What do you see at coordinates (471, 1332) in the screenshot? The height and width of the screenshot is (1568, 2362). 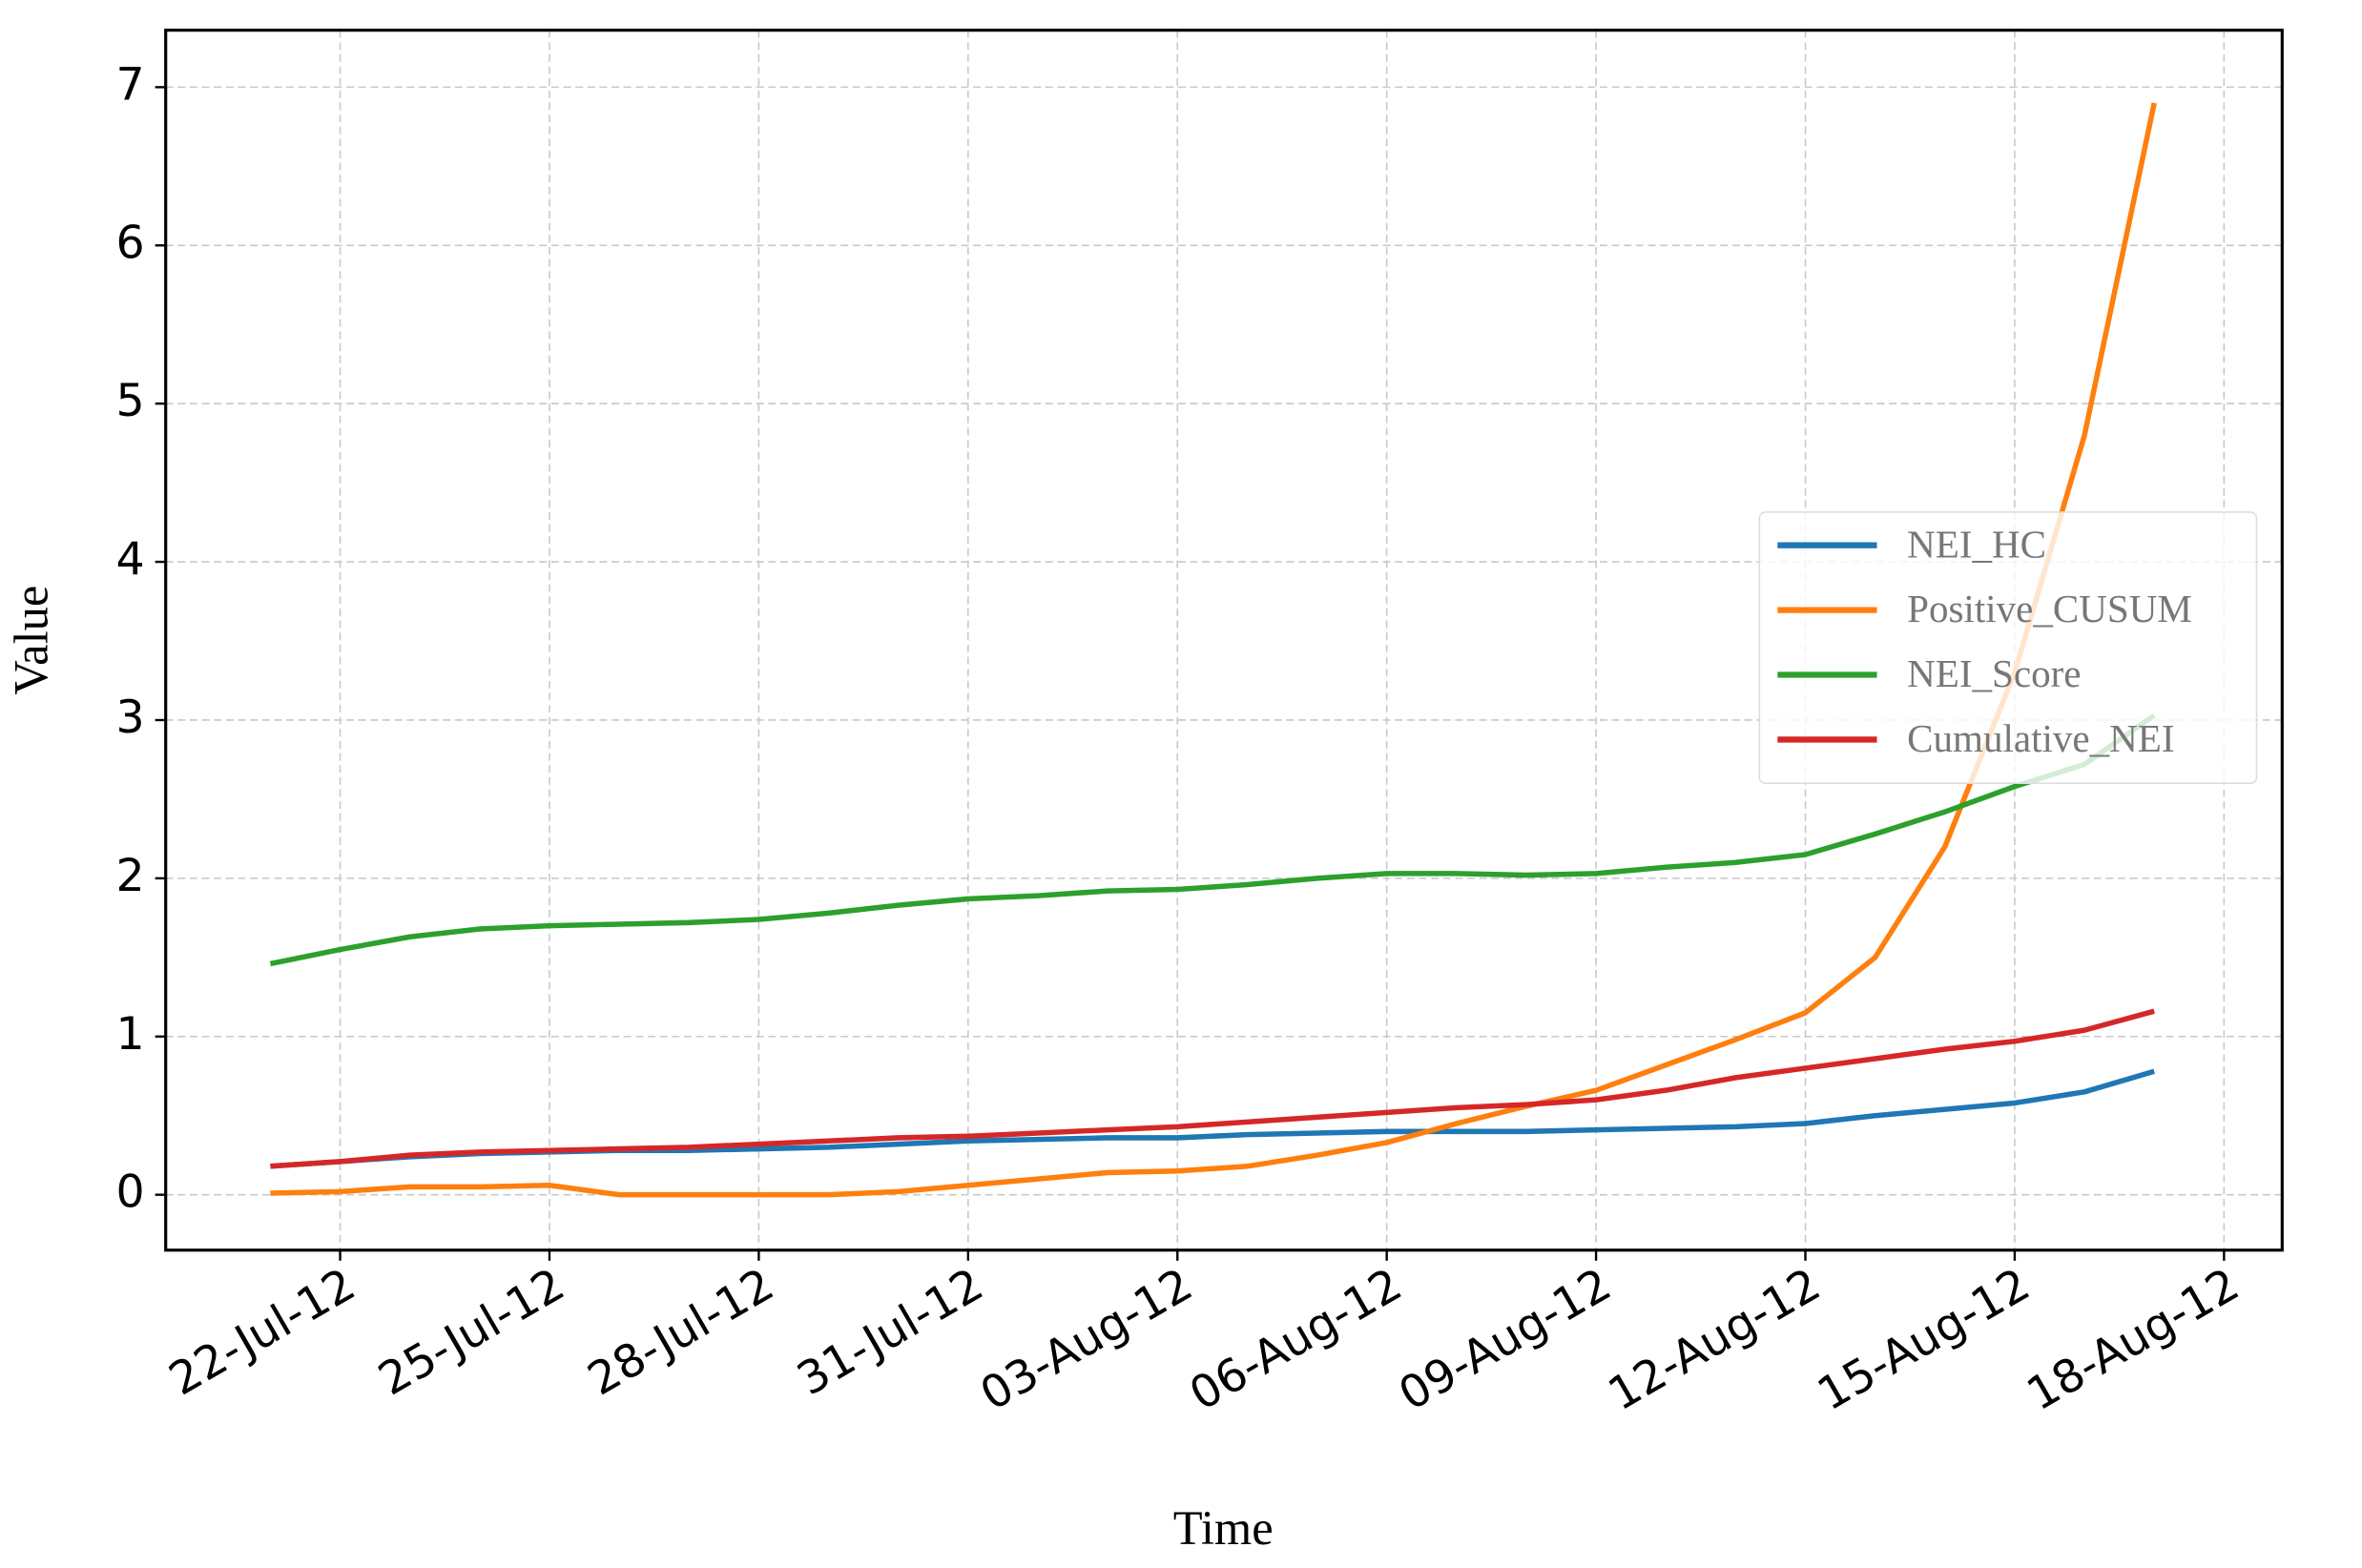 I see `x-tick-label: 25-Jul-12` at bounding box center [471, 1332].